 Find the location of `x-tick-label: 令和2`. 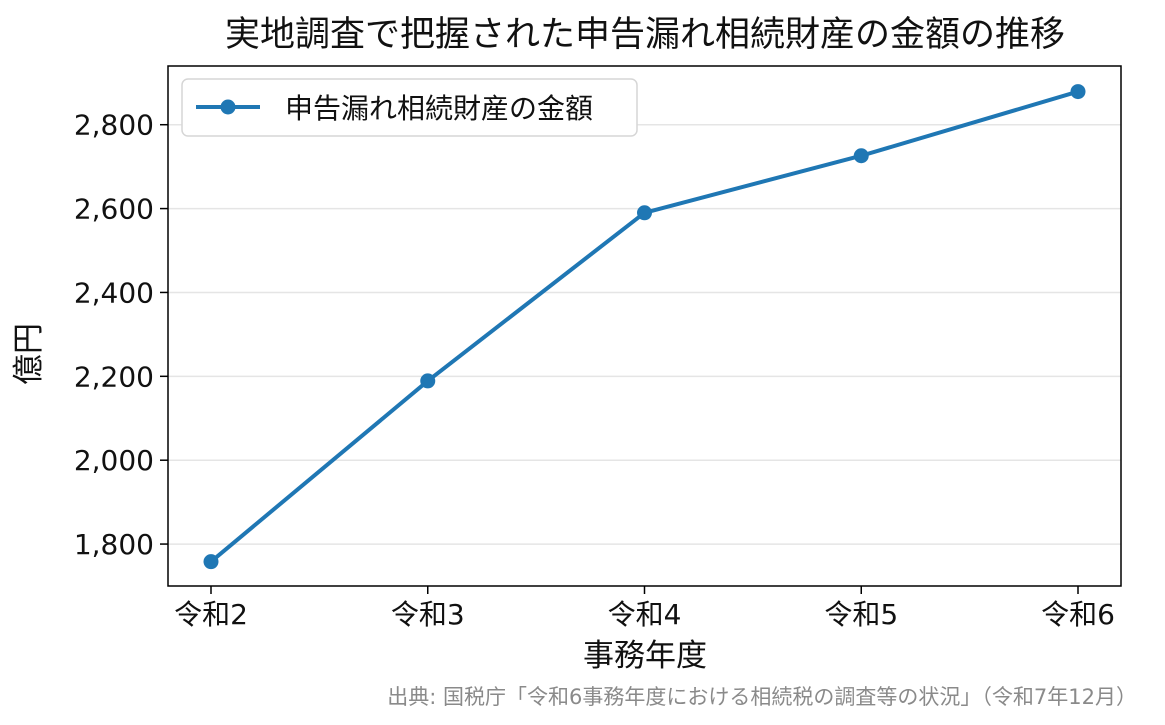

x-tick-label: 令和2 is located at coordinates (211, 614).